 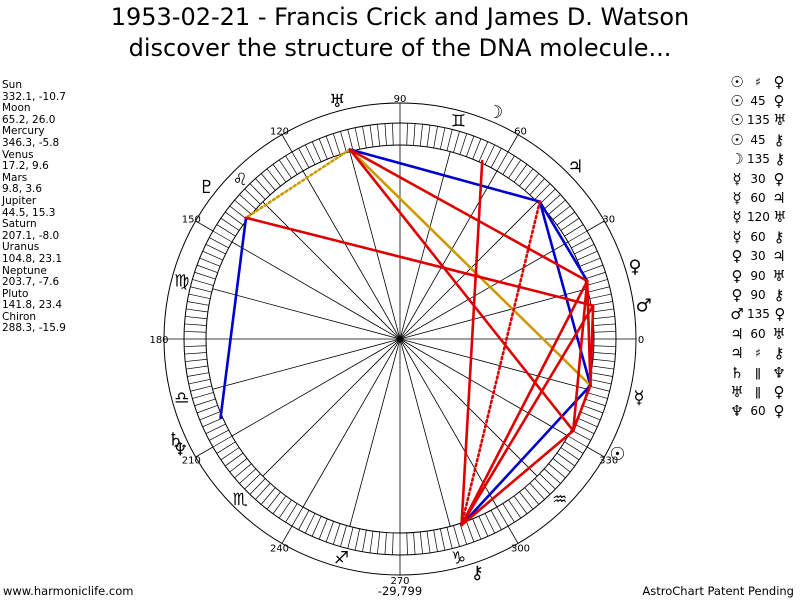 What do you see at coordinates (758, 81) in the screenshot?
I see `aspect-type: ♯` at bounding box center [758, 81].